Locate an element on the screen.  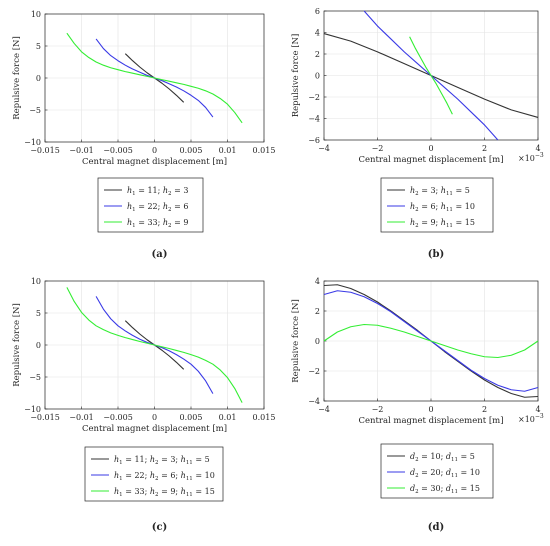
x-scale-exponent: −3 is located at coordinates (539, 416).